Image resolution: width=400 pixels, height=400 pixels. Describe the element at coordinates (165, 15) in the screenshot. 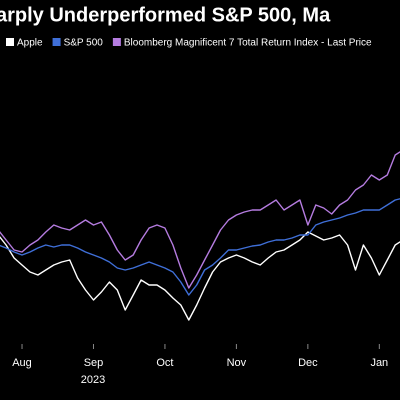

I see `chart-title: arply Underperformed S&P 500, Ma` at that location.